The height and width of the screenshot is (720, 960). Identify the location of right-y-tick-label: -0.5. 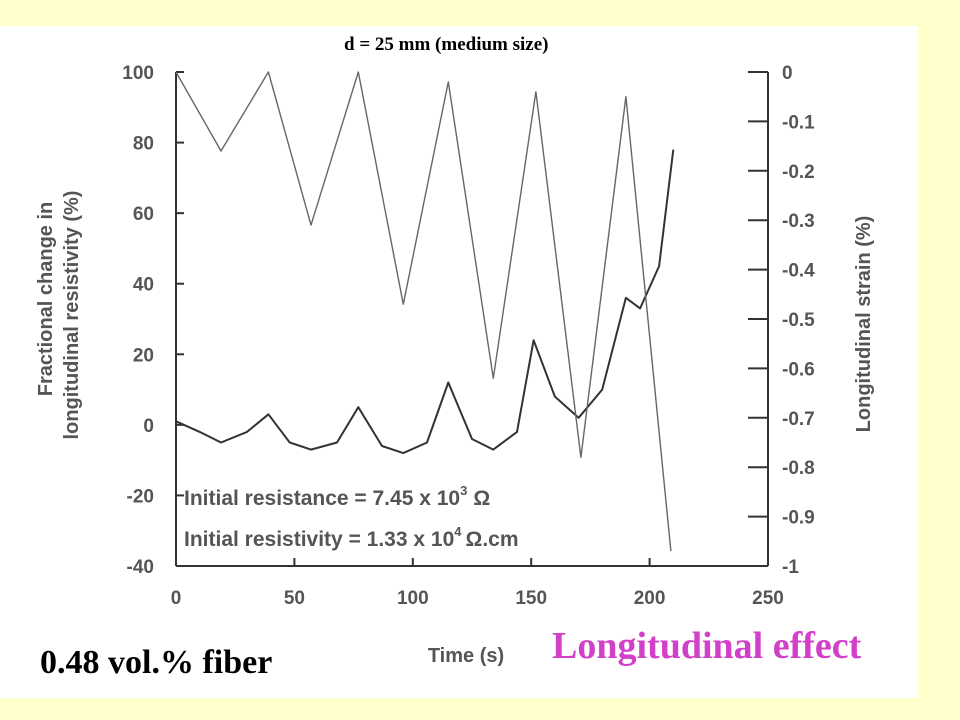
(798, 320).